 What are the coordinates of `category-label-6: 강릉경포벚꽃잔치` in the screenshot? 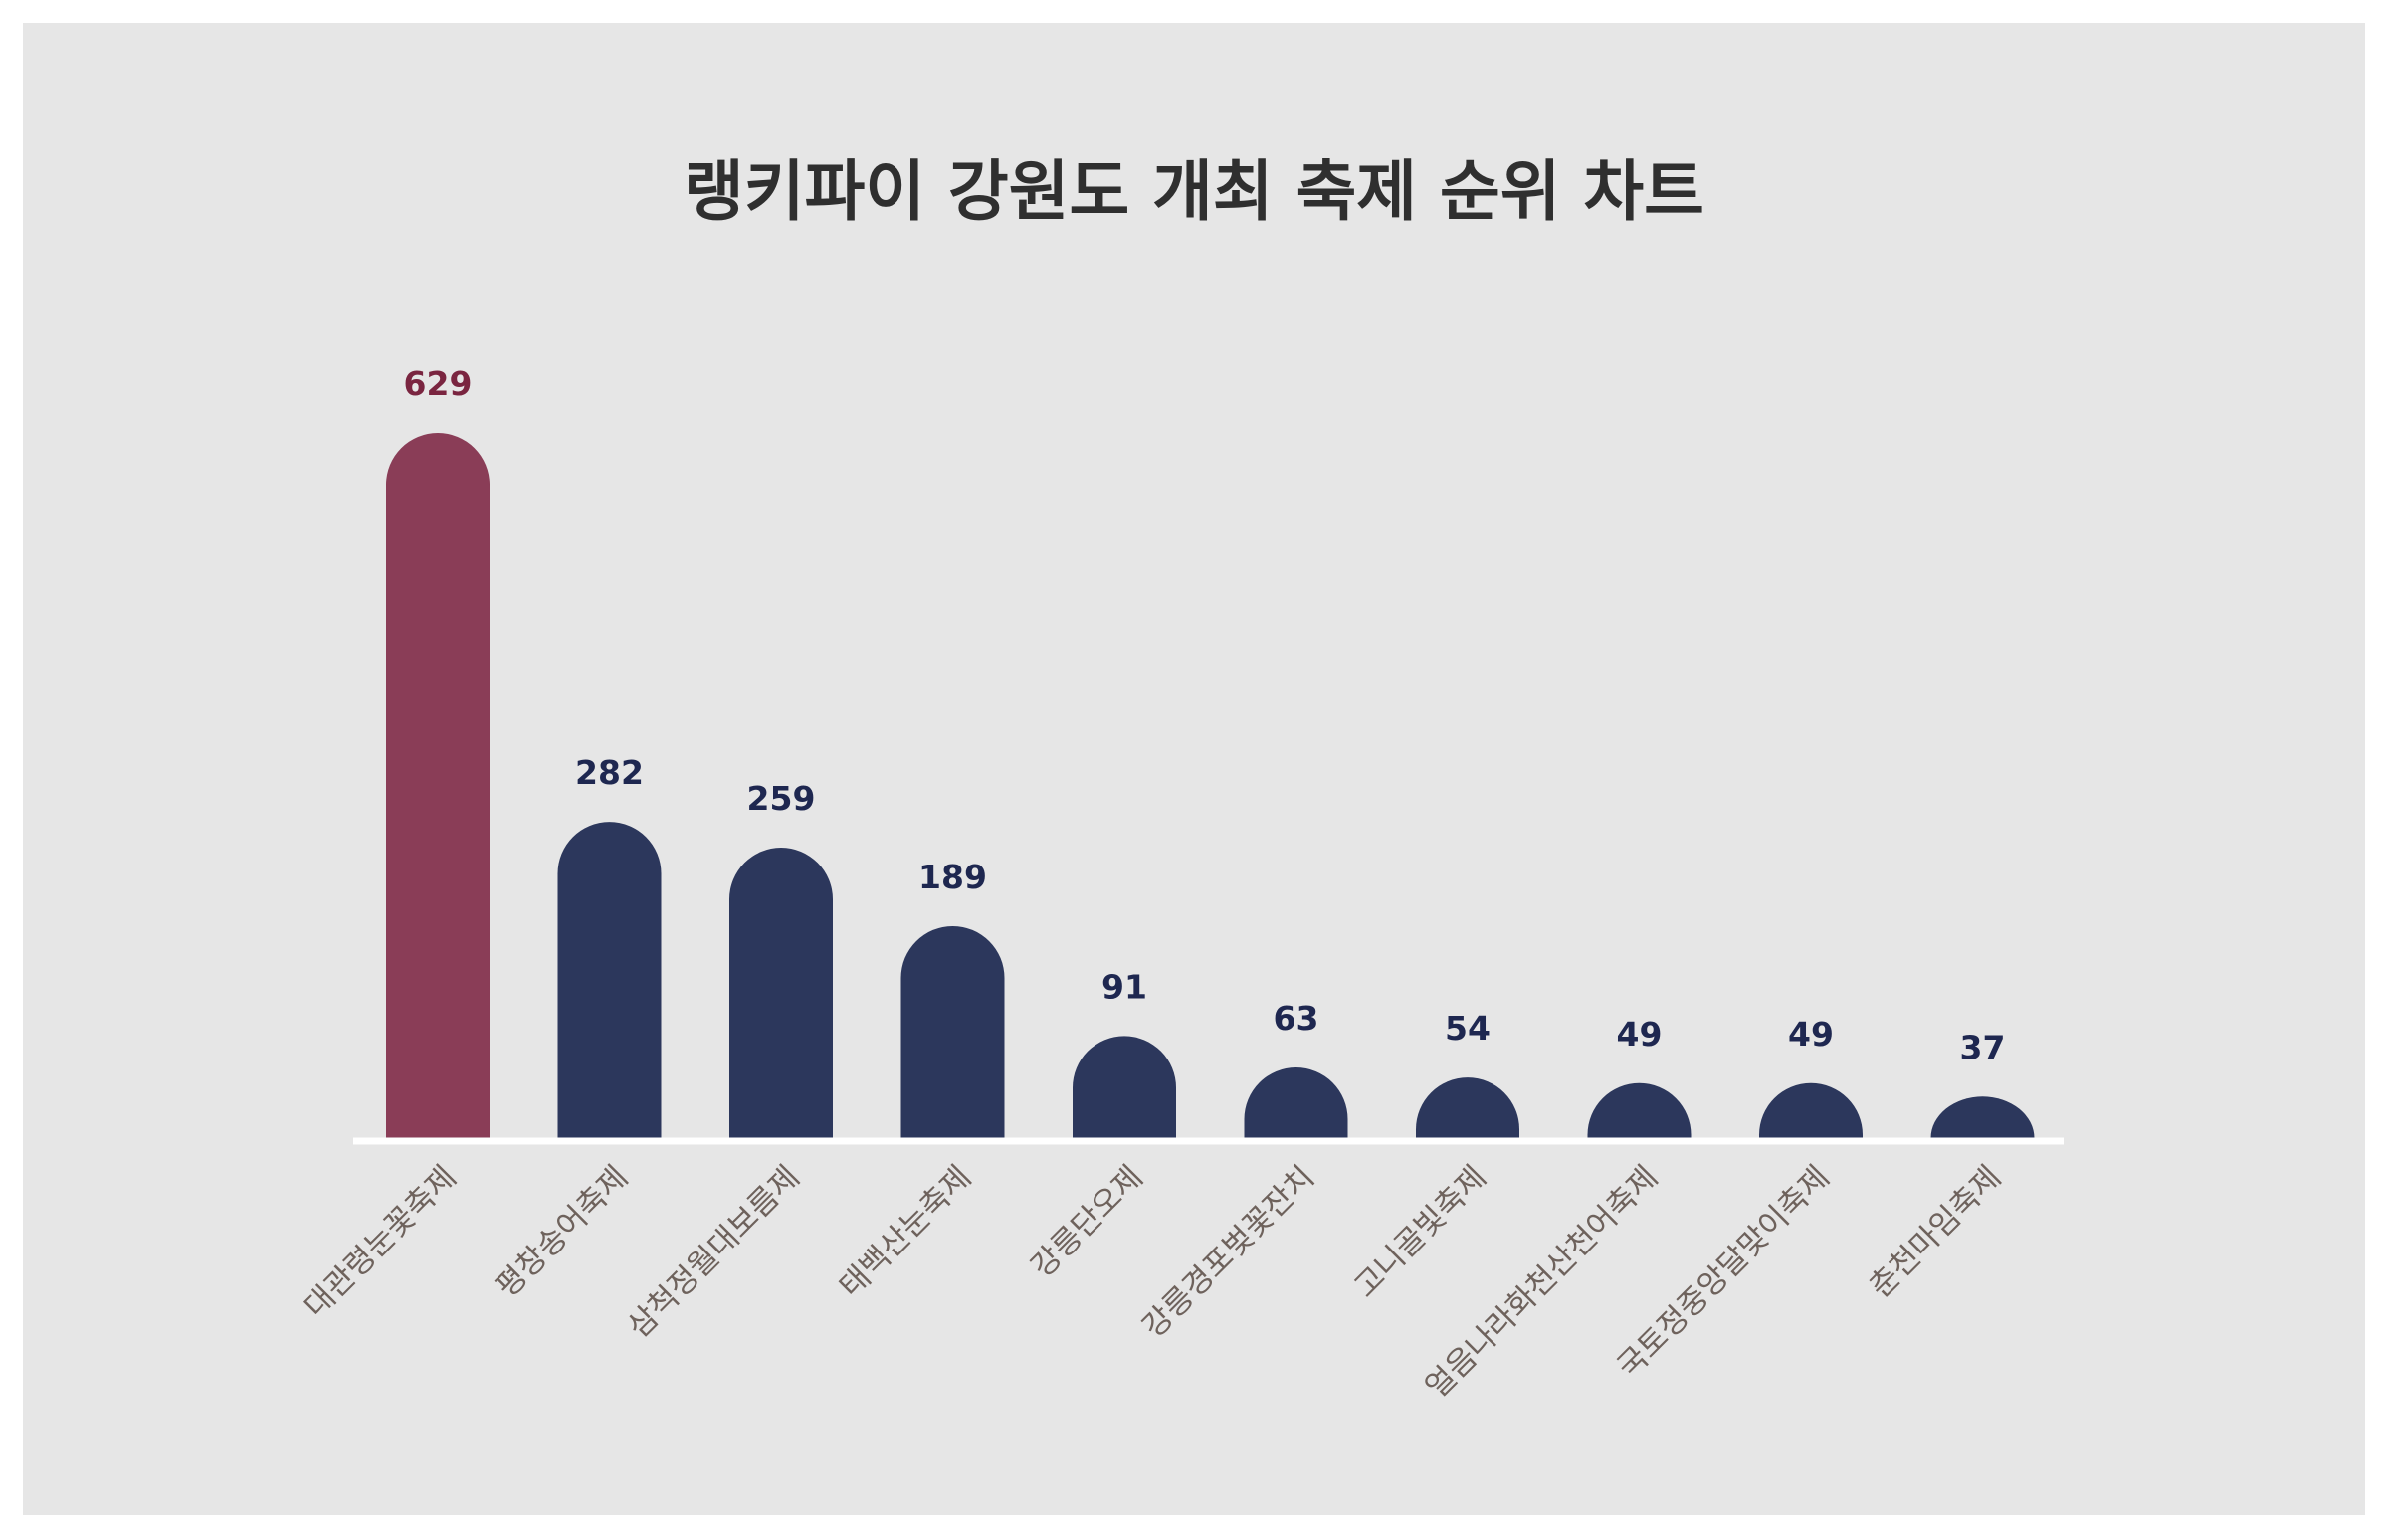 It's located at (1228, 1252).